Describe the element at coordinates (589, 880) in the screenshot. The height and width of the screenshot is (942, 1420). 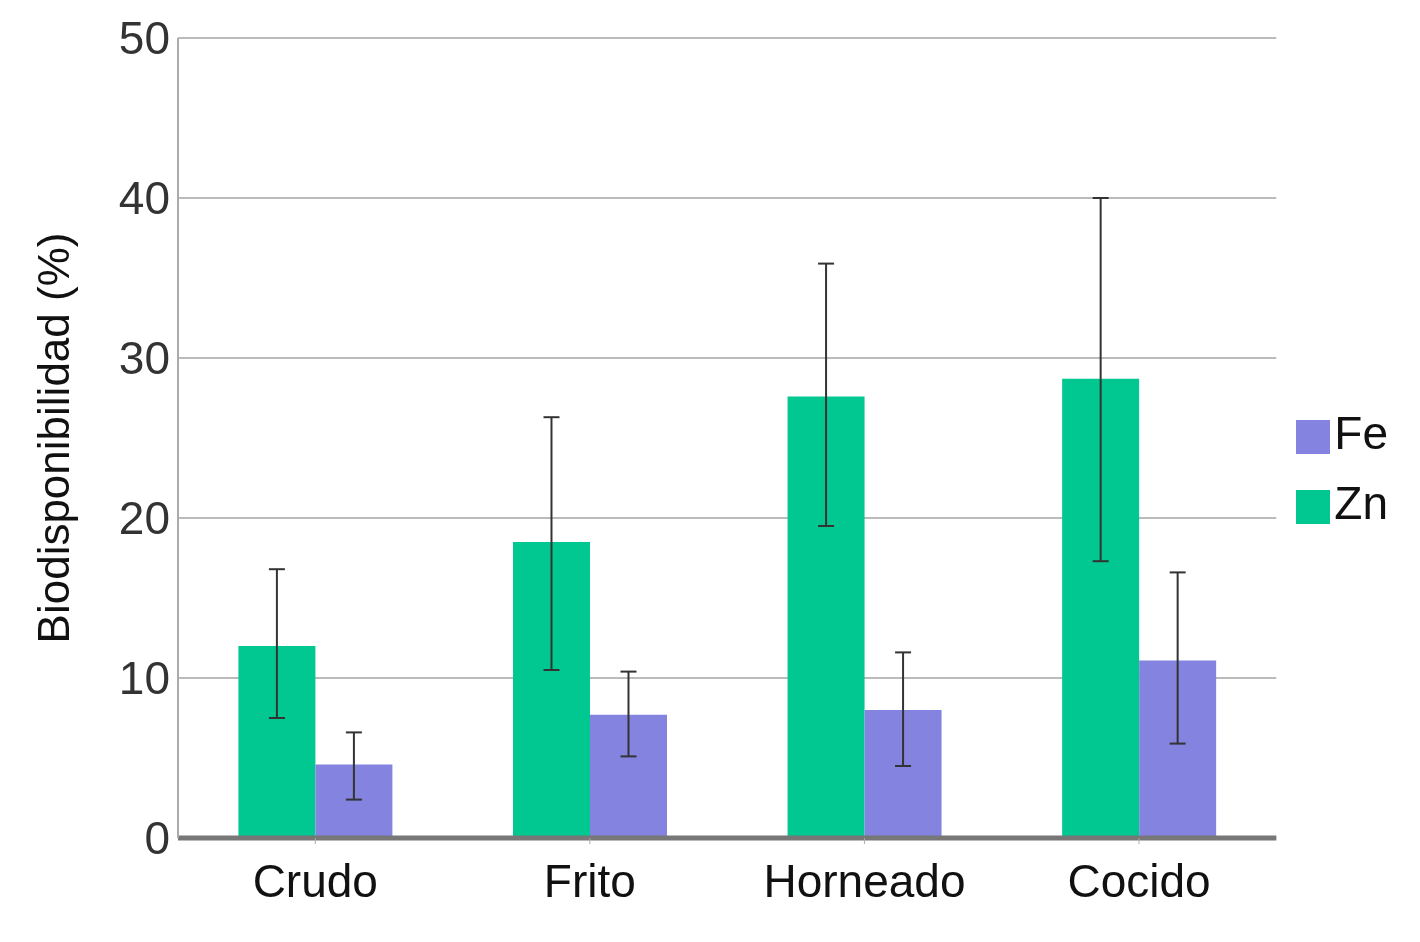
I see `x-tick-label: Frito` at that location.